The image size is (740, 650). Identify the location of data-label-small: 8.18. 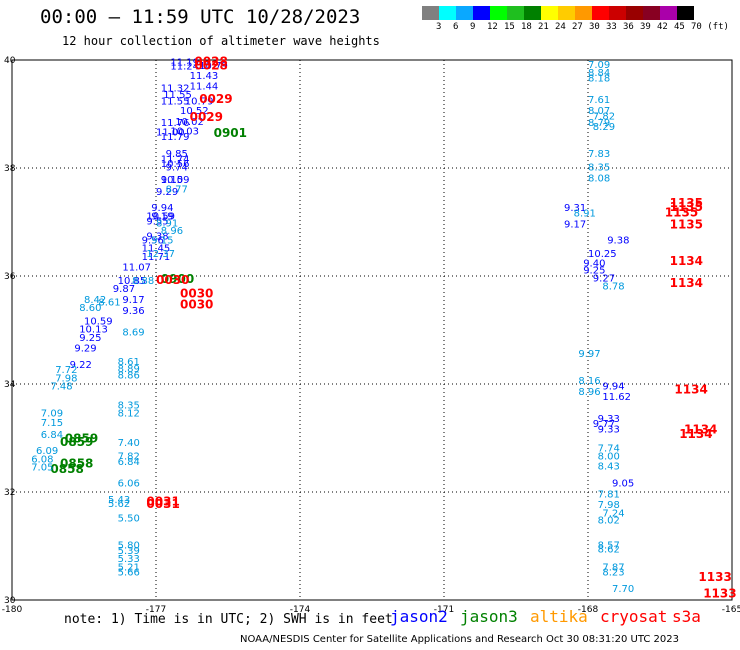
(599, 79).